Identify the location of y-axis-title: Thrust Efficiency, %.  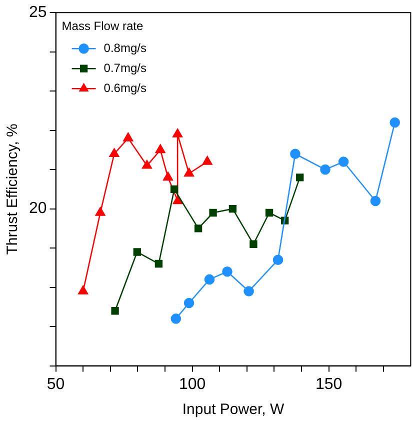
(13, 189).